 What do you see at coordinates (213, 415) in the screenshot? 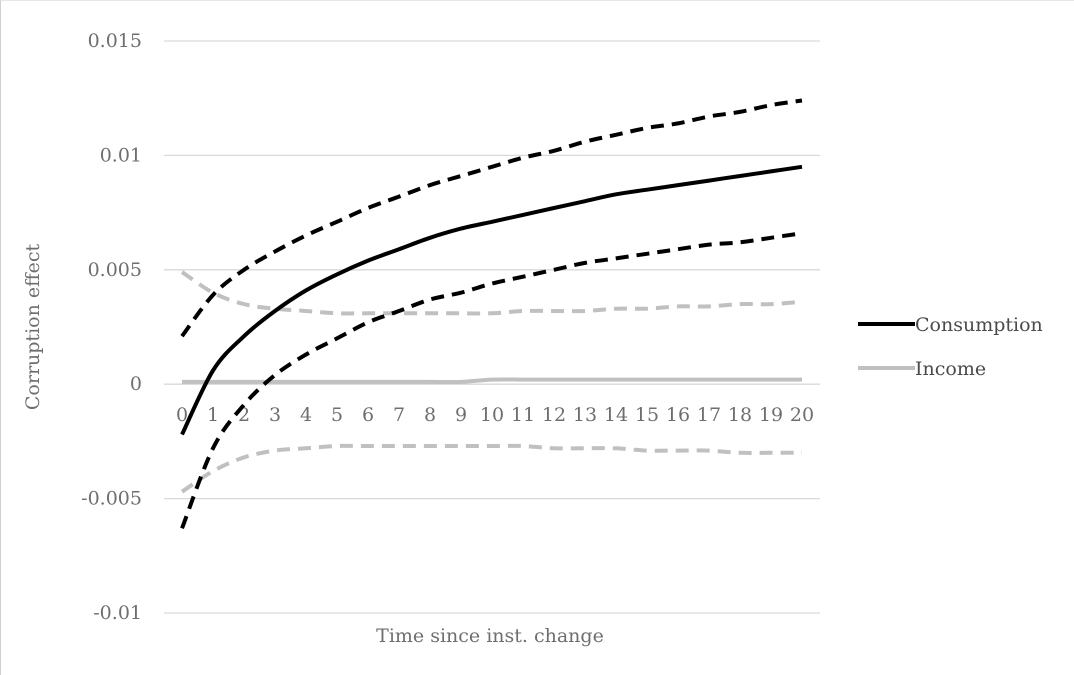
I see `x-tick-label: 1` at bounding box center [213, 415].